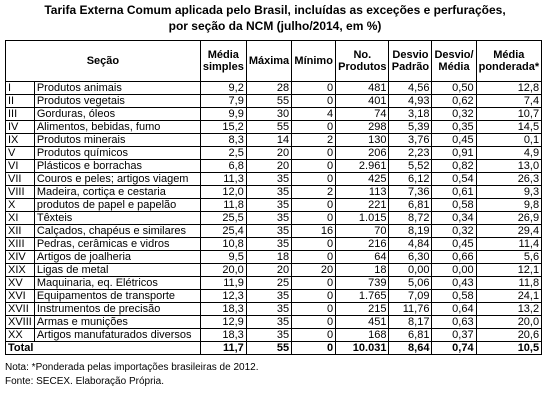  What do you see at coordinates (410, 309) in the screenshot?
I see `value-cell: 11,76` at bounding box center [410, 309].